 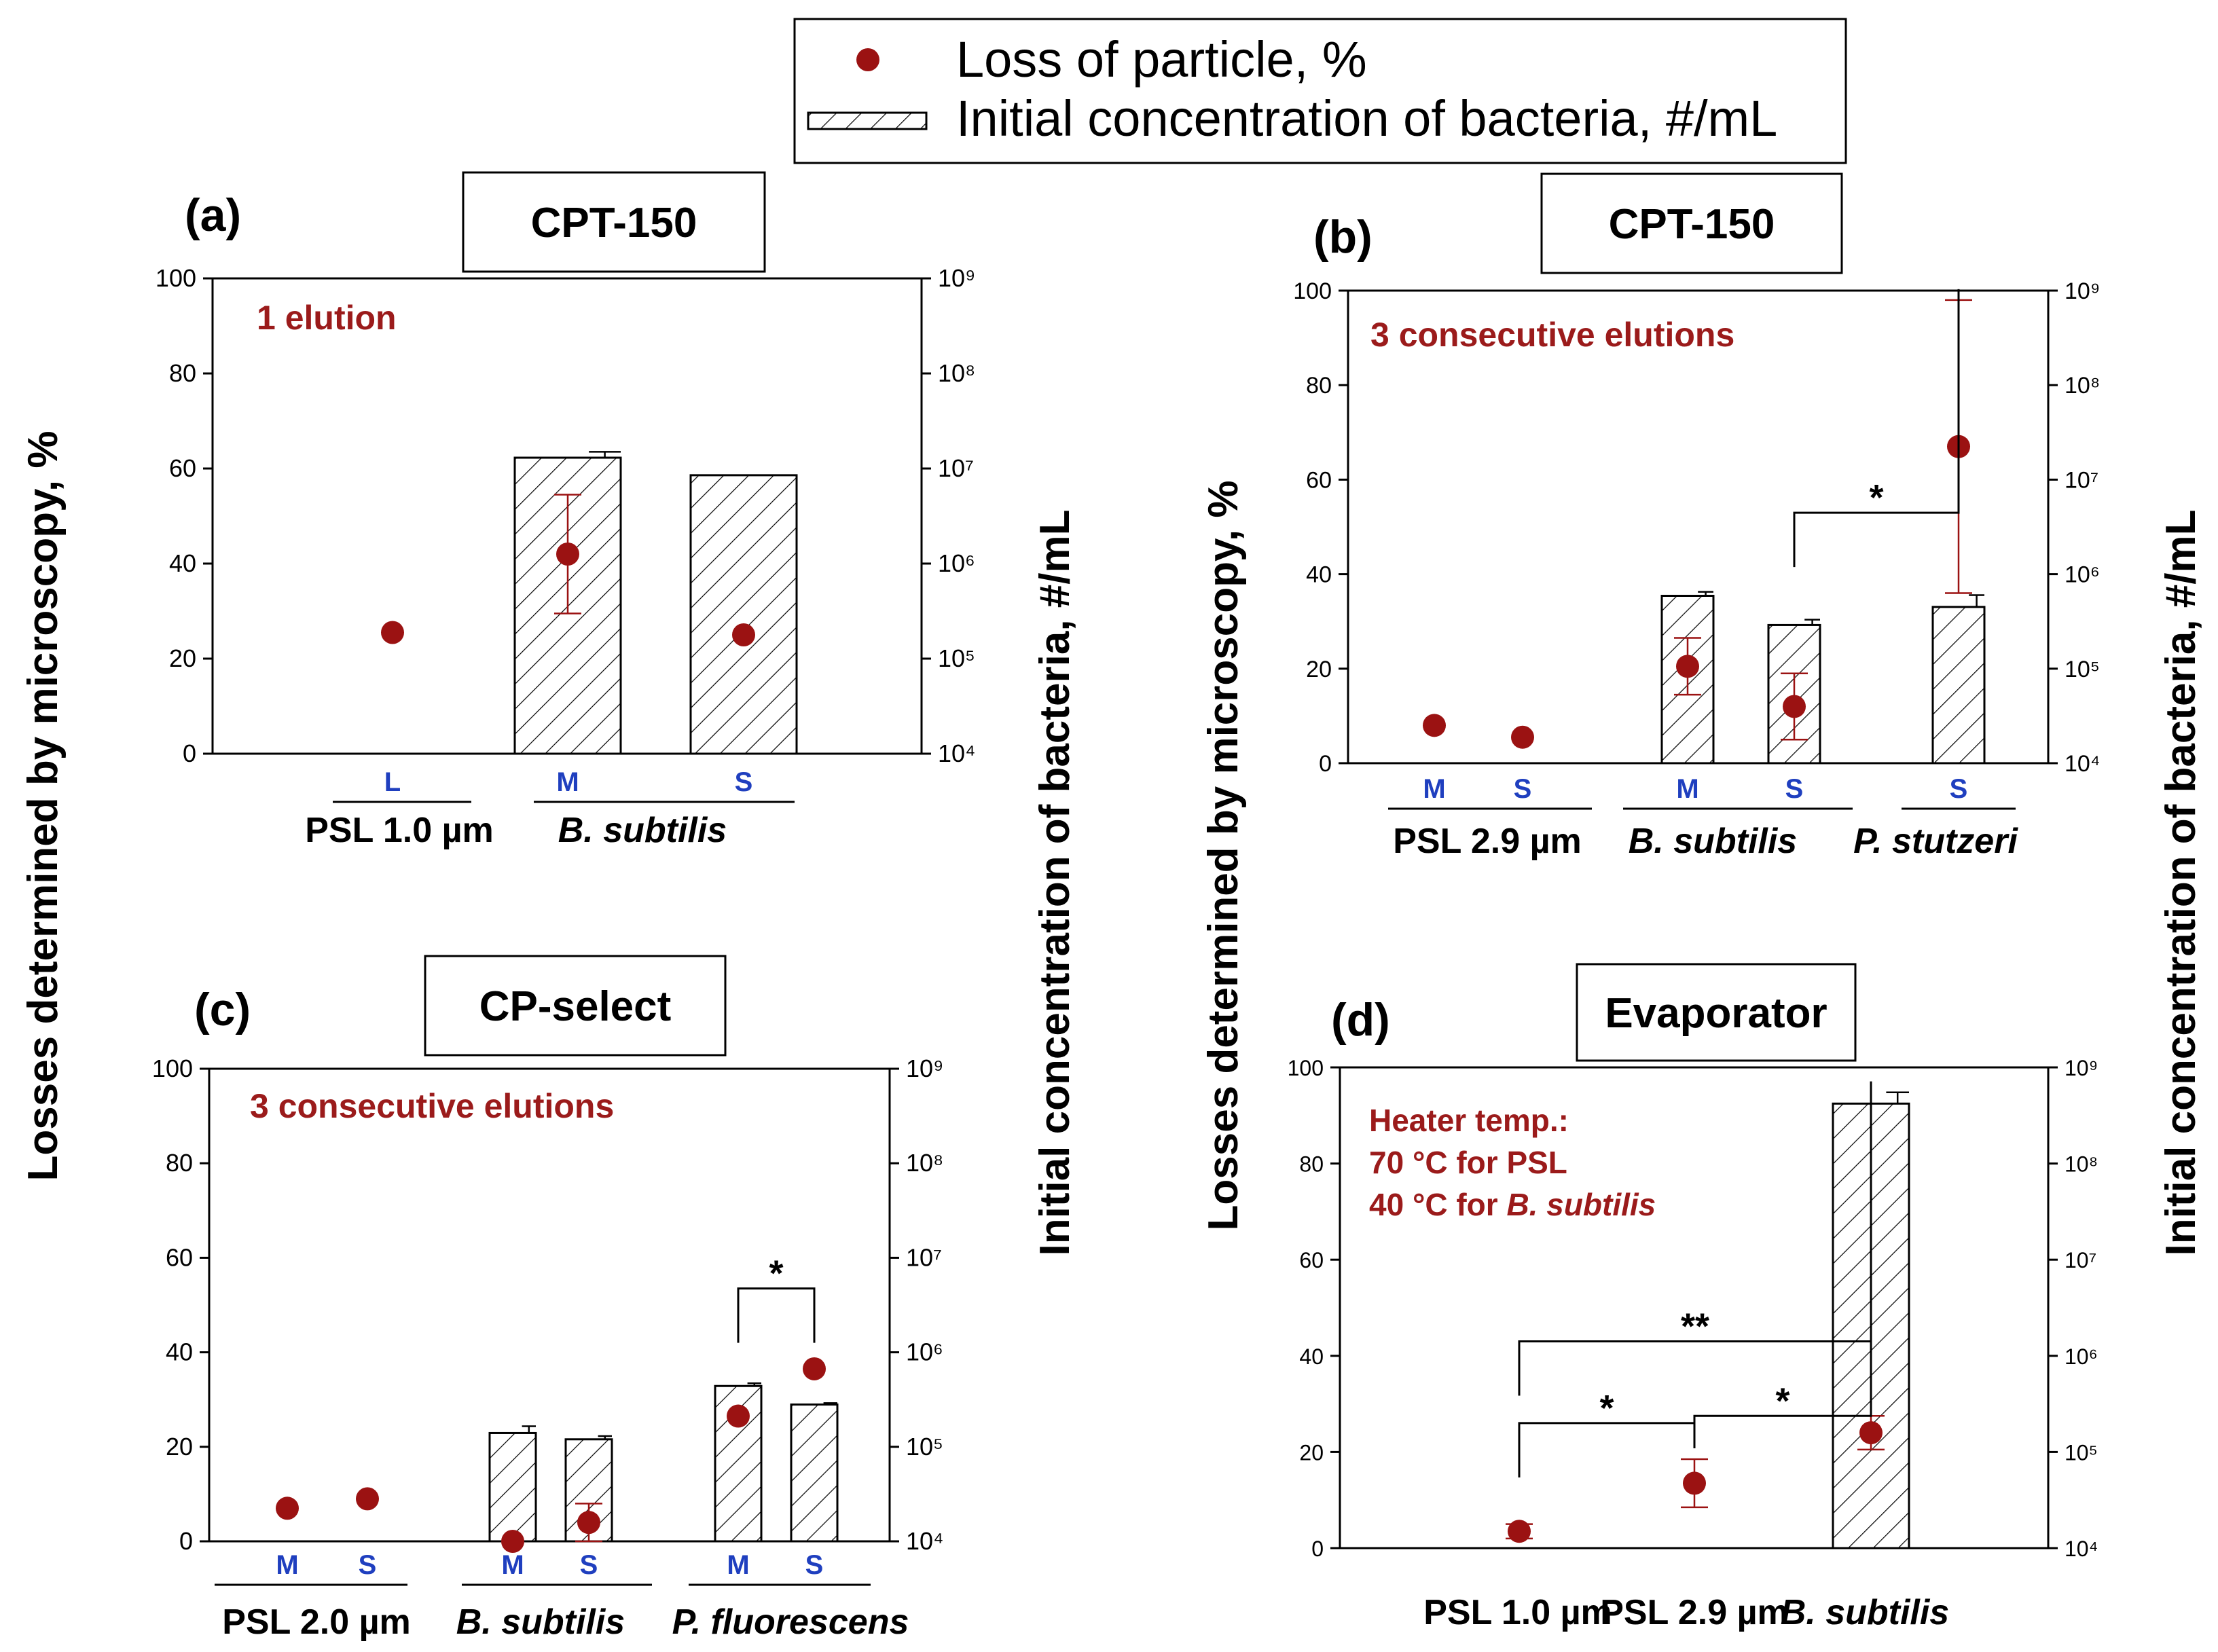 What do you see at coordinates (316, 1622) in the screenshot?
I see `group-label: PSL 2.0 µm` at bounding box center [316, 1622].